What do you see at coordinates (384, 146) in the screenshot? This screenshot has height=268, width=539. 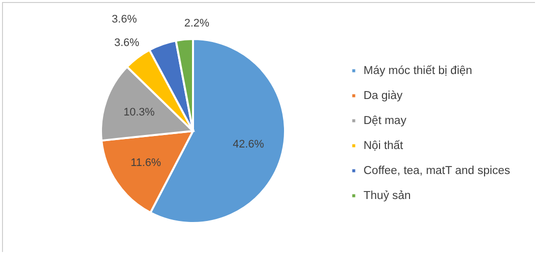 I see `legend-label: Nội thất` at bounding box center [384, 146].